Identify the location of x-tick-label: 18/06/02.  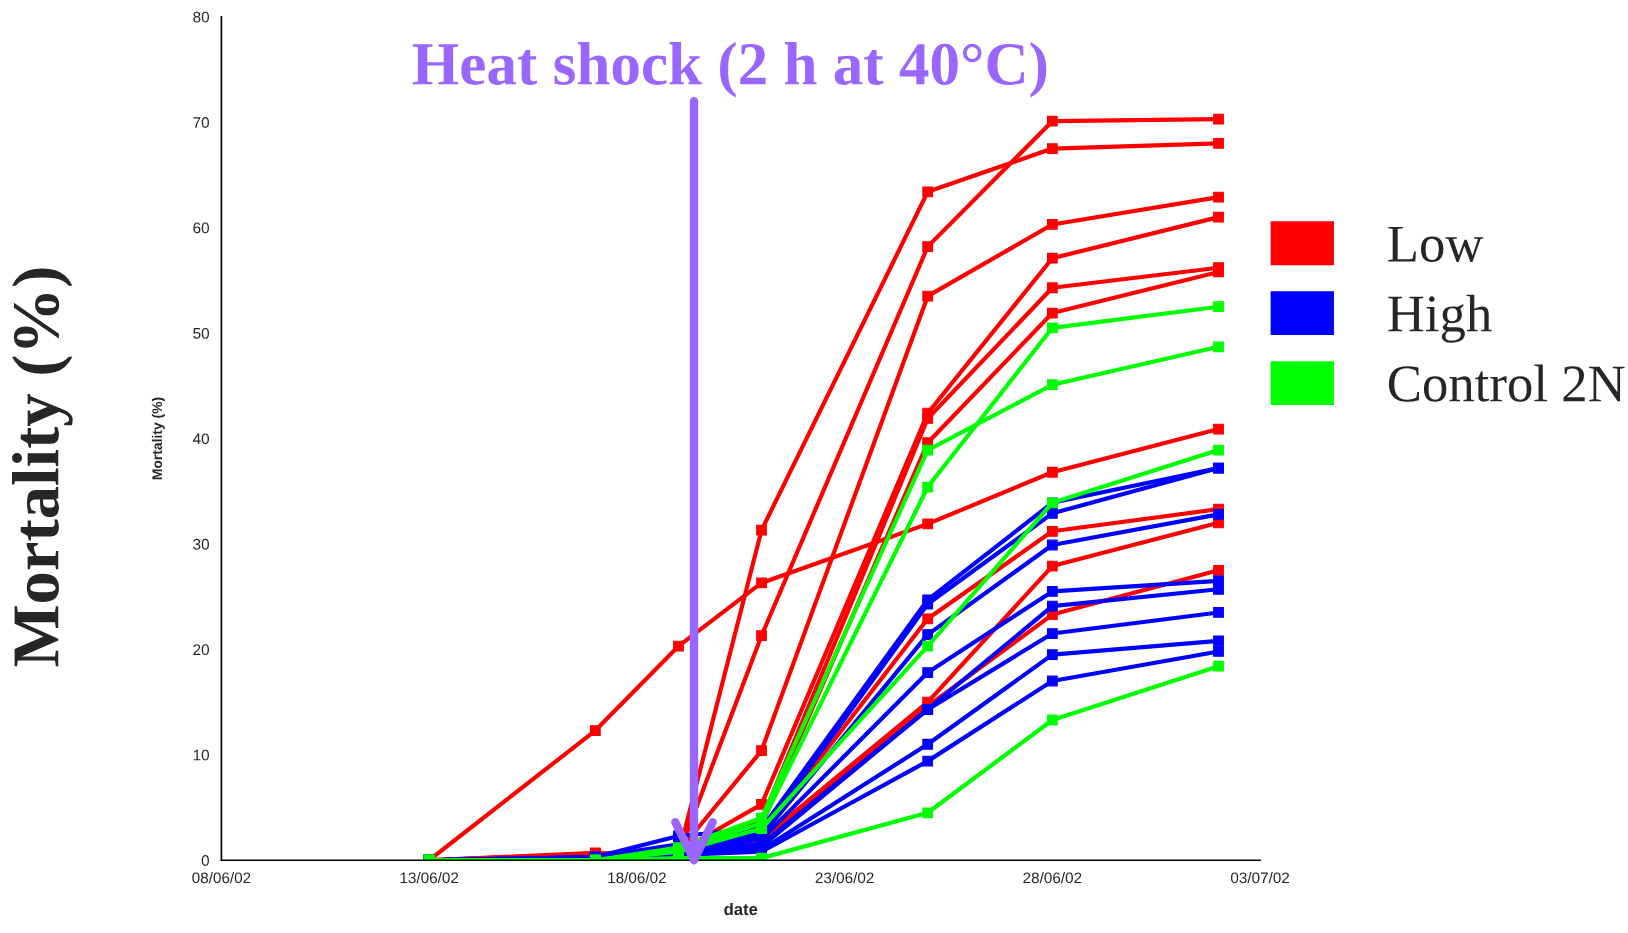
(637, 878).